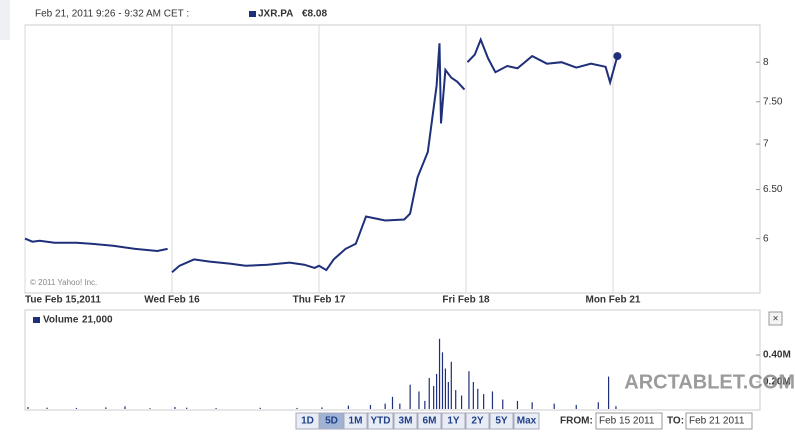 The image size is (795, 437). I want to click on x-tick-label: Tue Feb 15,2011, so click(63, 300).